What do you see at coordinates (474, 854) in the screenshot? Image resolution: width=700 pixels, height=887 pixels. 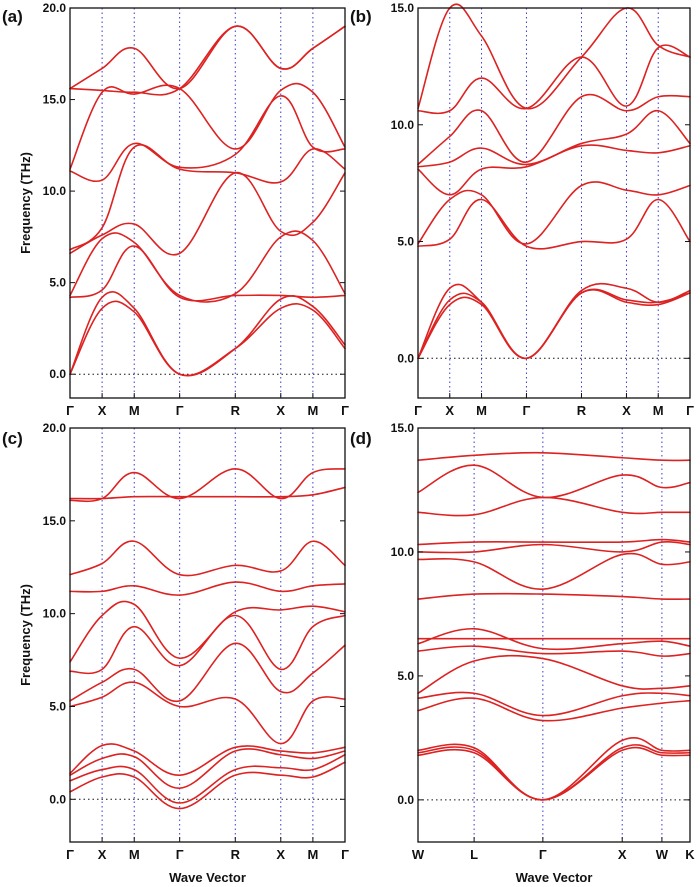 I see `x-tick-label: L` at bounding box center [474, 854].